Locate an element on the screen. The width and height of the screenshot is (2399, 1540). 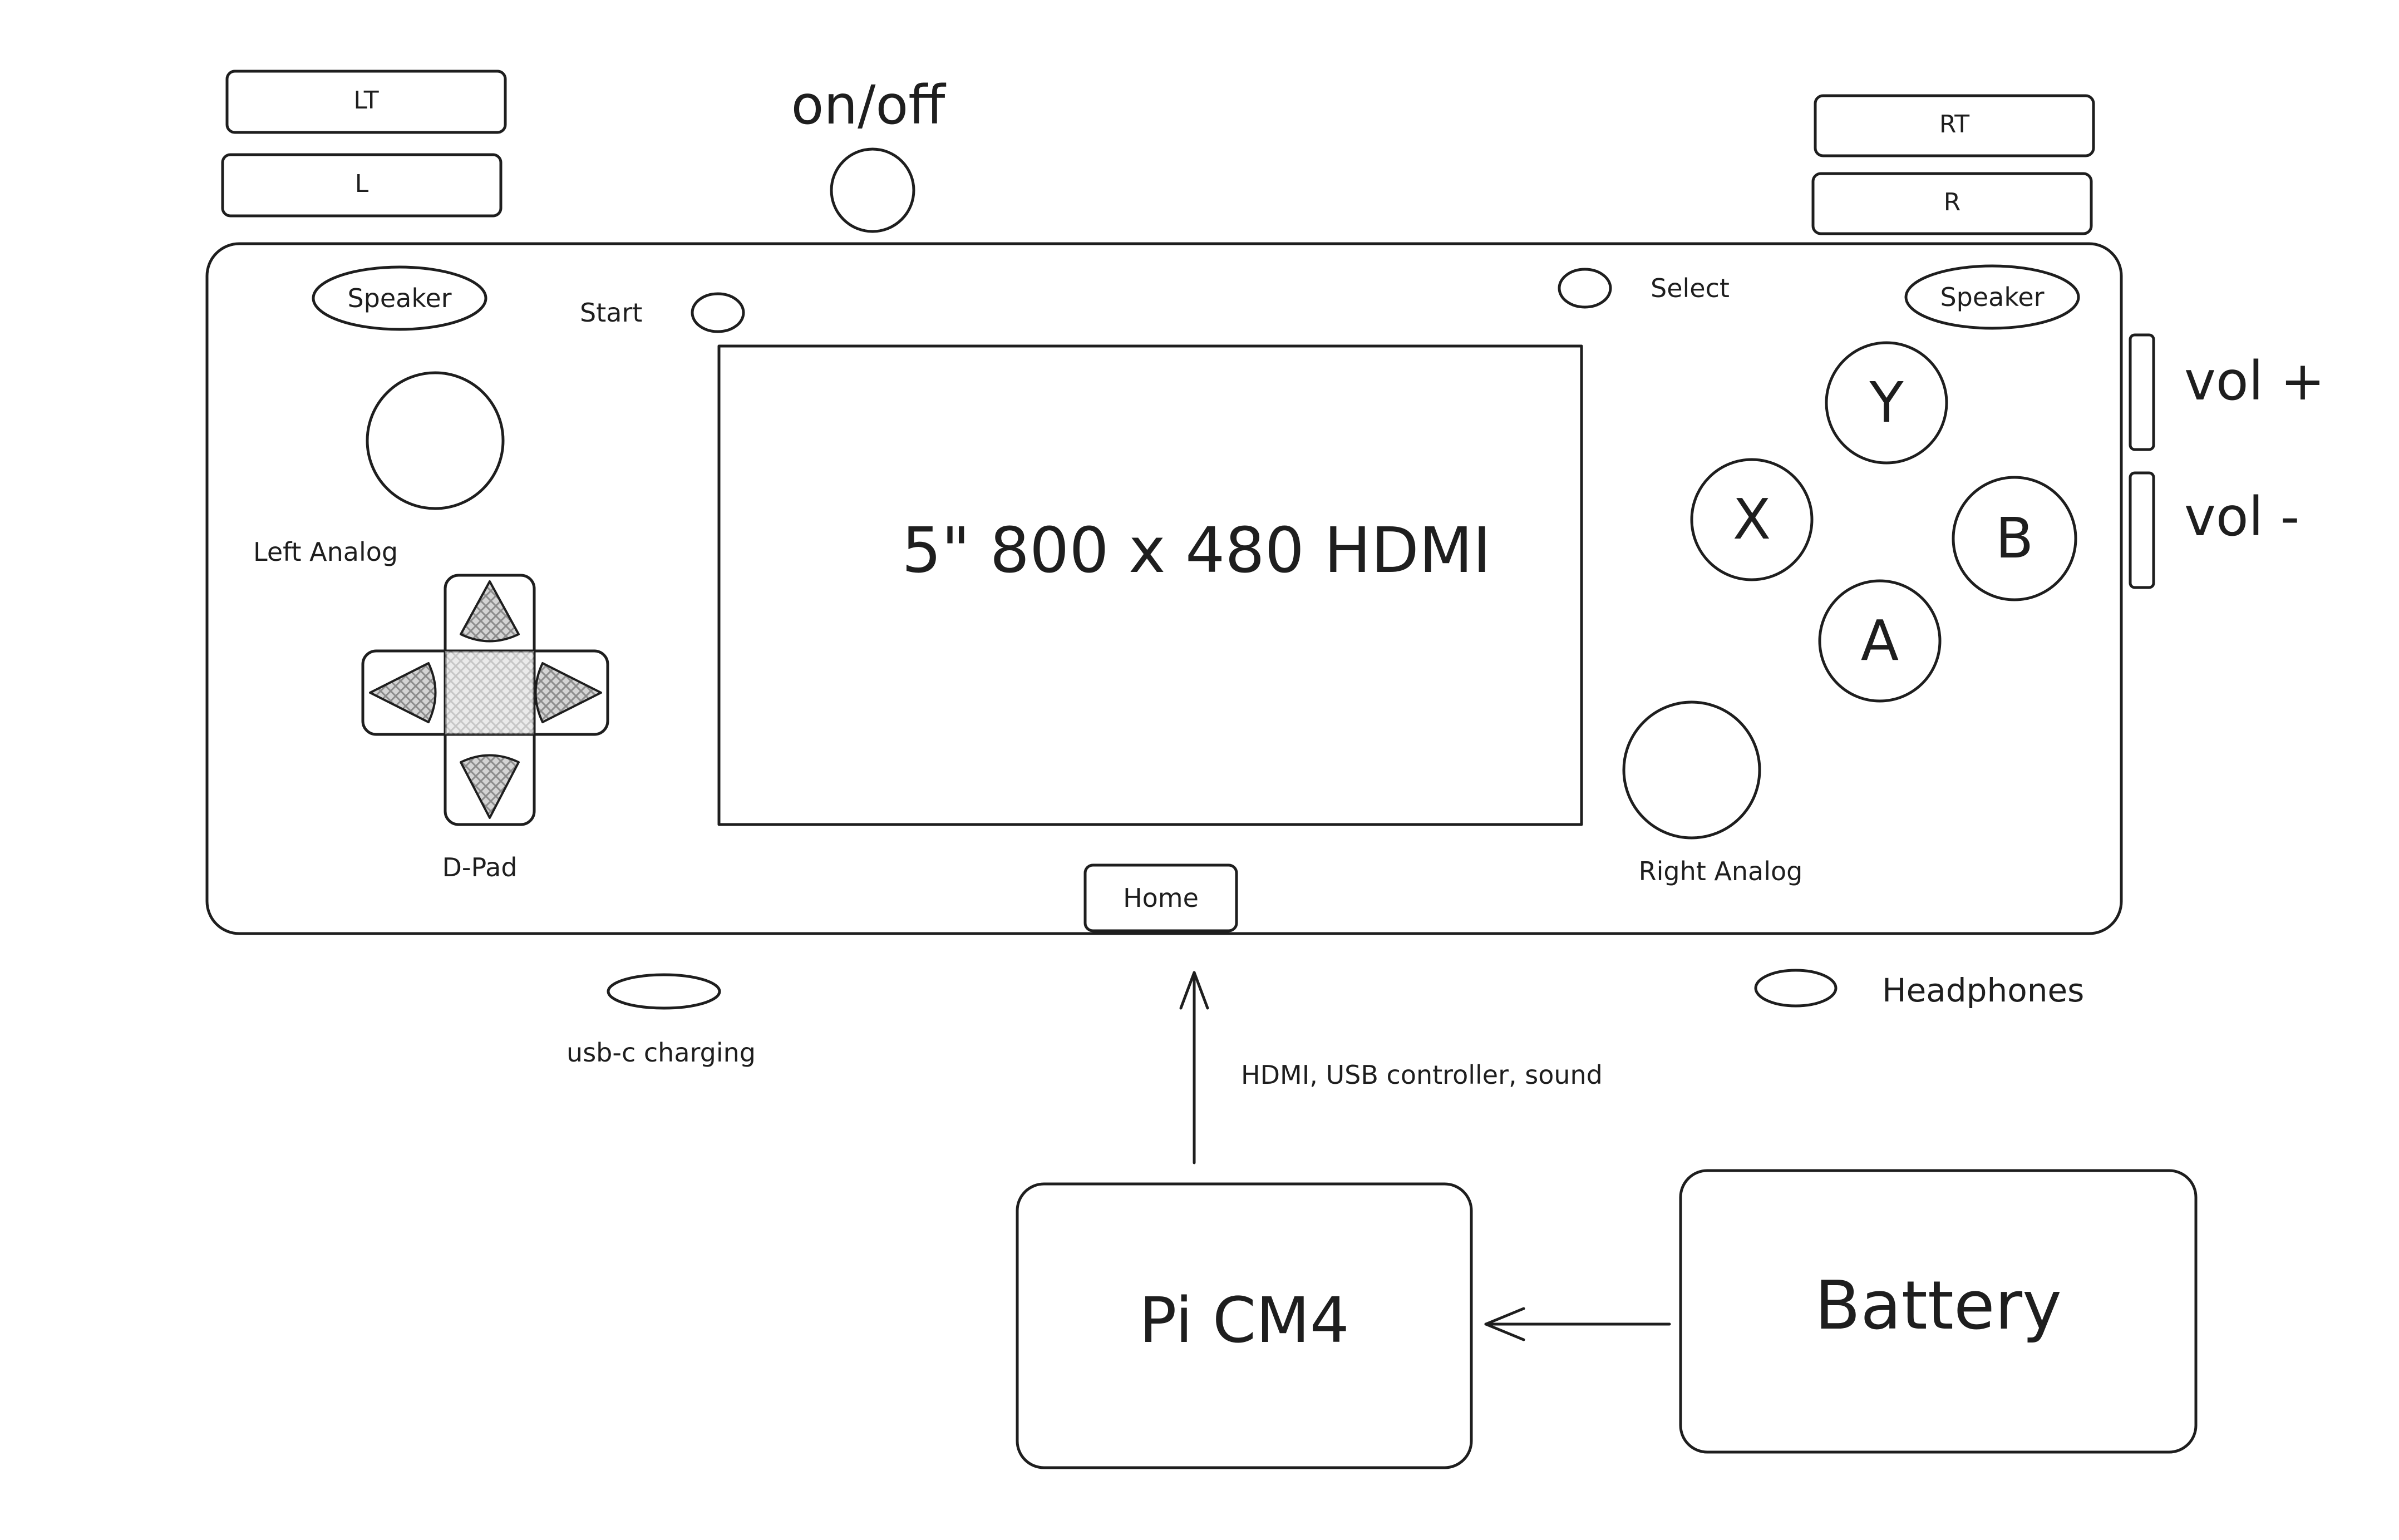
start-button is located at coordinates (718, 312).